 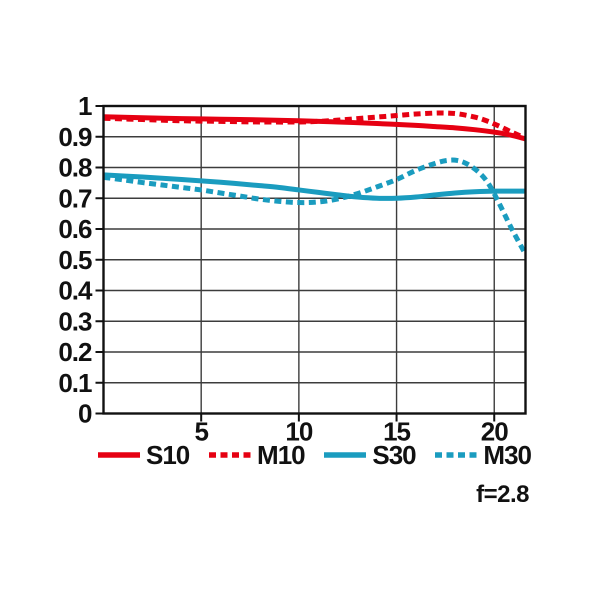 I want to click on s30-solid-line-swatch, so click(x=345, y=455).